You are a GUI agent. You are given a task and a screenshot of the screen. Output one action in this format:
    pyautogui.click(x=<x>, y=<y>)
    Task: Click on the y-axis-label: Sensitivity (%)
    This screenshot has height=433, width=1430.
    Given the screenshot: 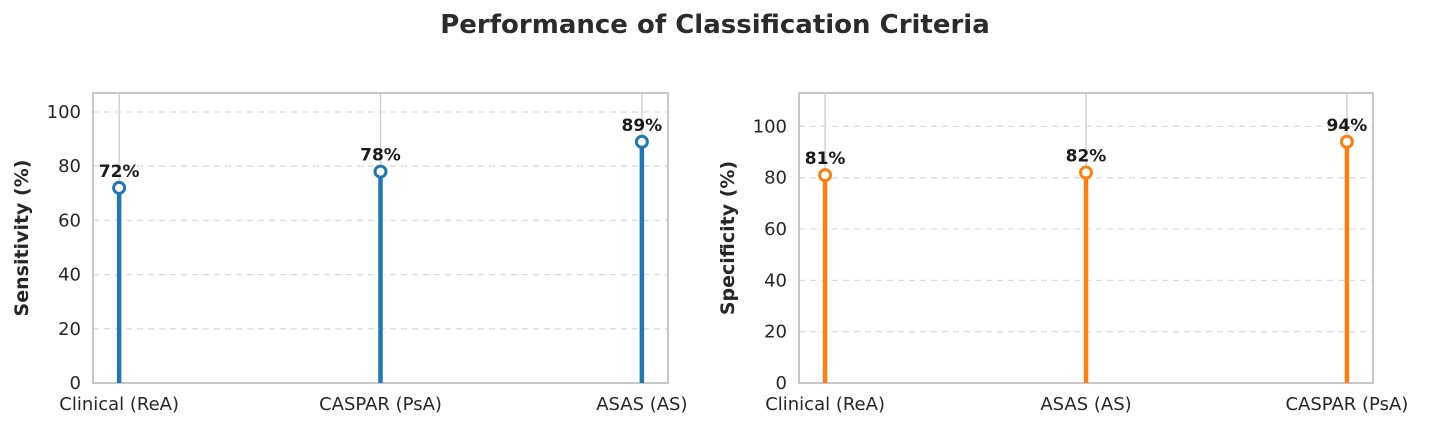 What is the action you would take?
    pyautogui.click(x=22, y=238)
    